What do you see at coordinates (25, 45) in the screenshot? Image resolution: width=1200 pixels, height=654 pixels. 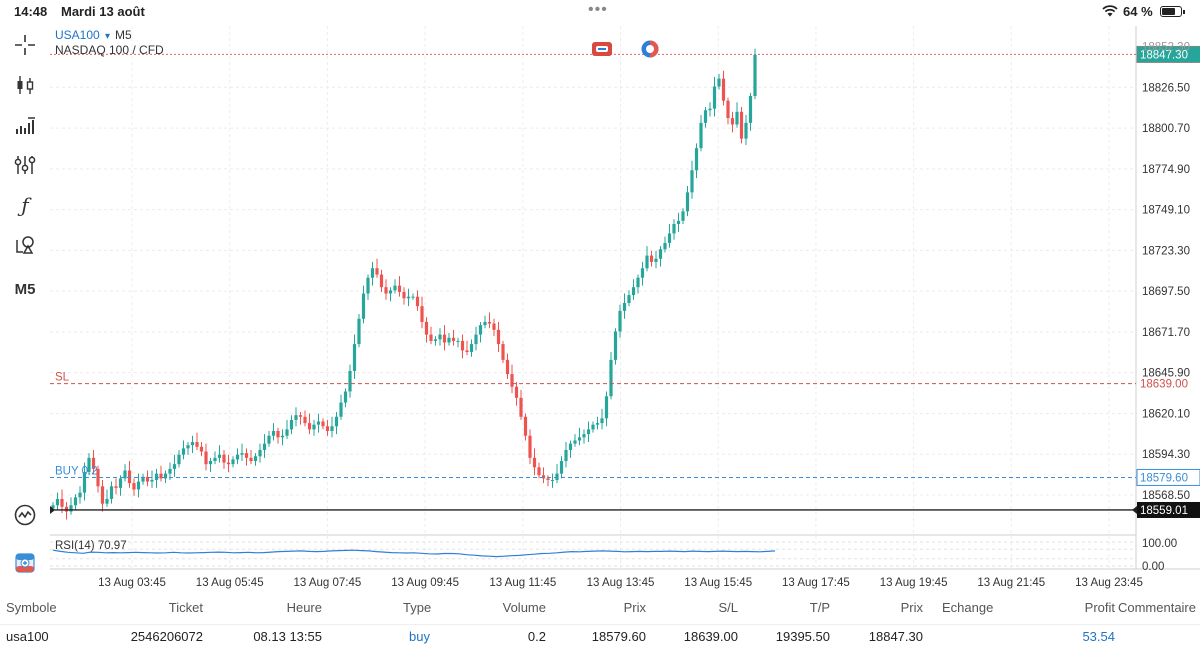 I see `crosshair-icon` at bounding box center [25, 45].